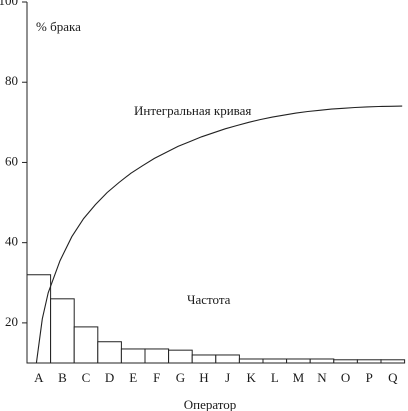 The image size is (408, 411). I want to click on x-tick-label-F: F, so click(156, 377).